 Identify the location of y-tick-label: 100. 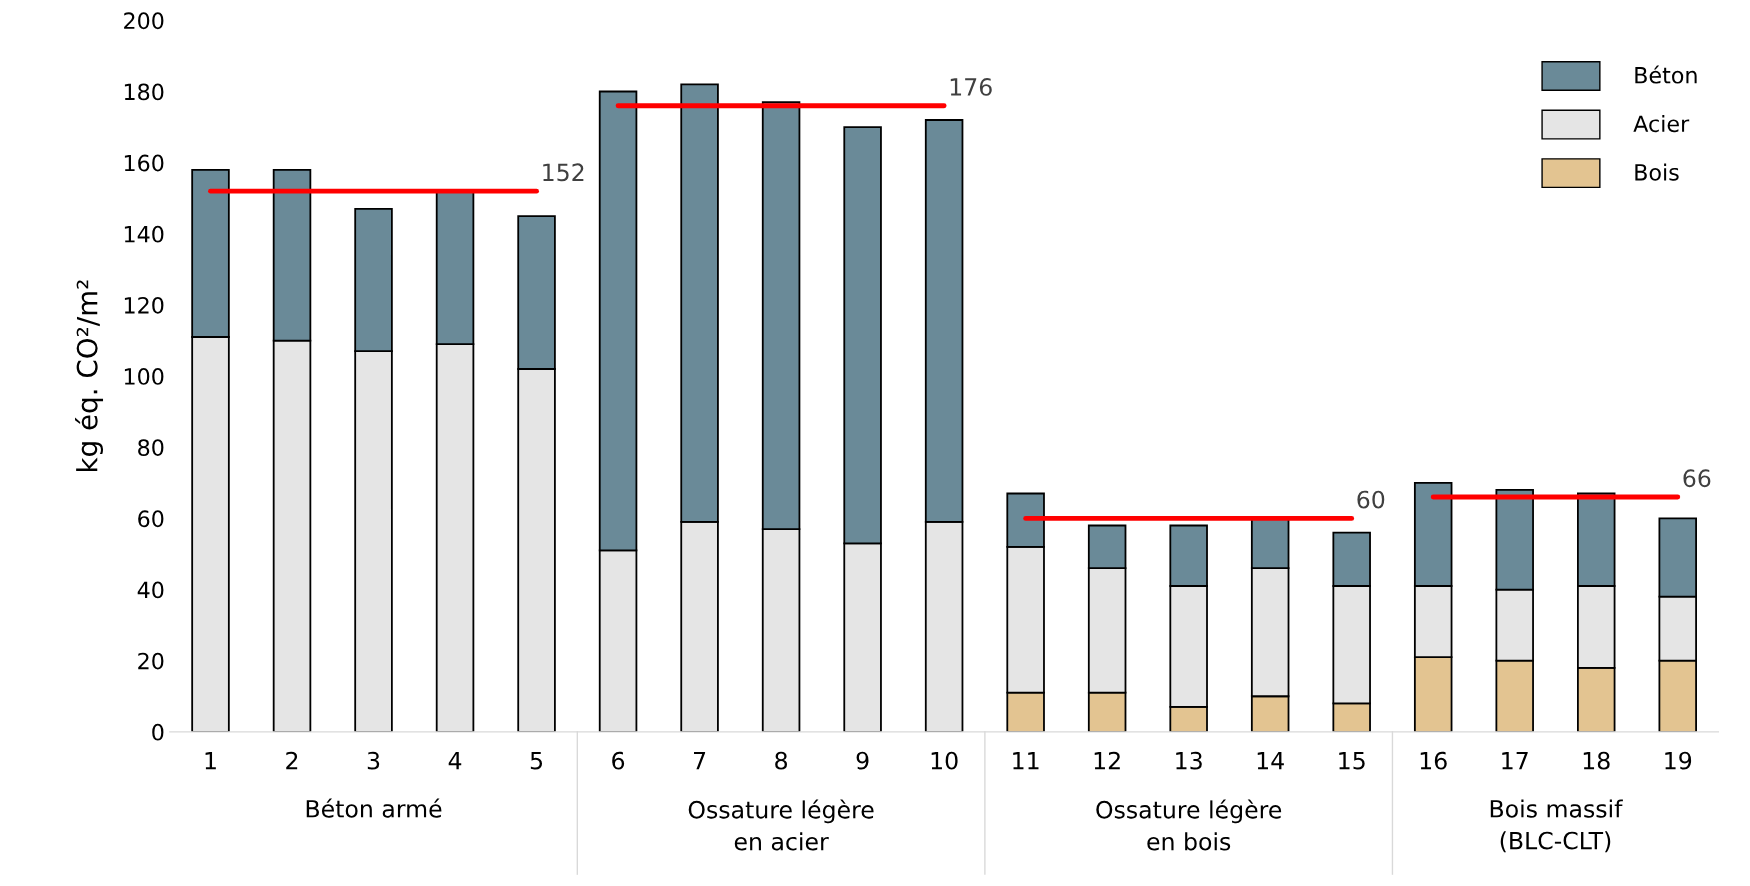
(144, 376).